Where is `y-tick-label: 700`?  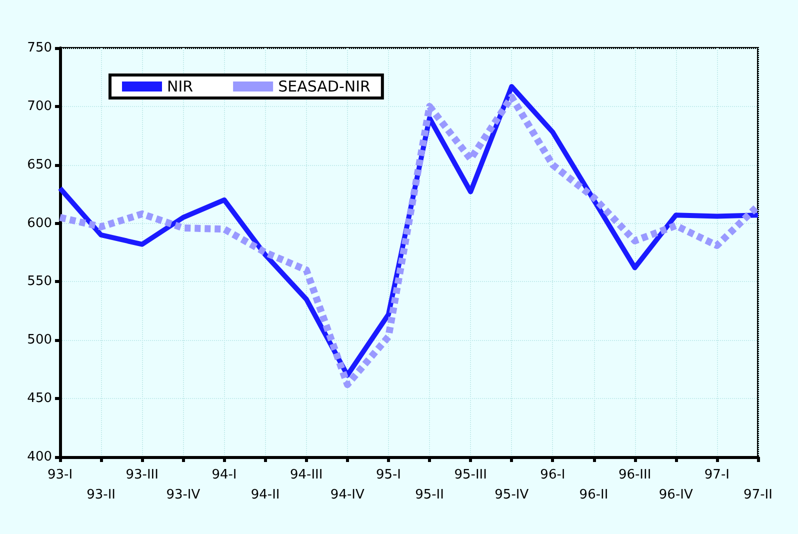
y-tick-label: 700 is located at coordinates (39, 106).